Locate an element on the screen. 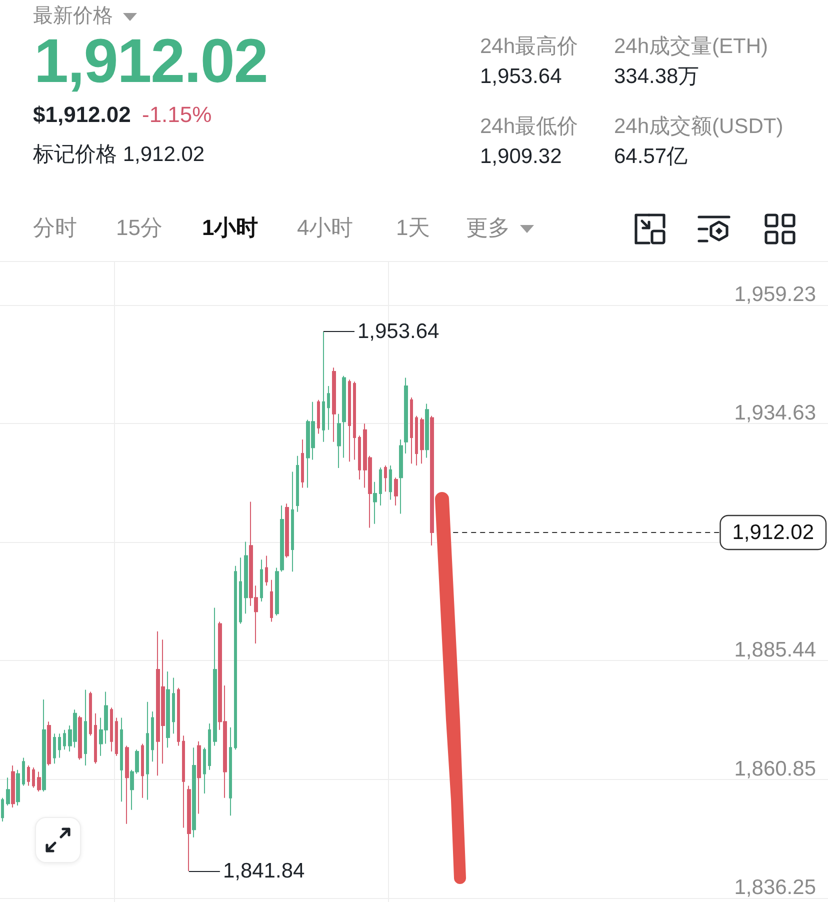 The image size is (828, 902). text: 1,953.64 is located at coordinates (521, 76).